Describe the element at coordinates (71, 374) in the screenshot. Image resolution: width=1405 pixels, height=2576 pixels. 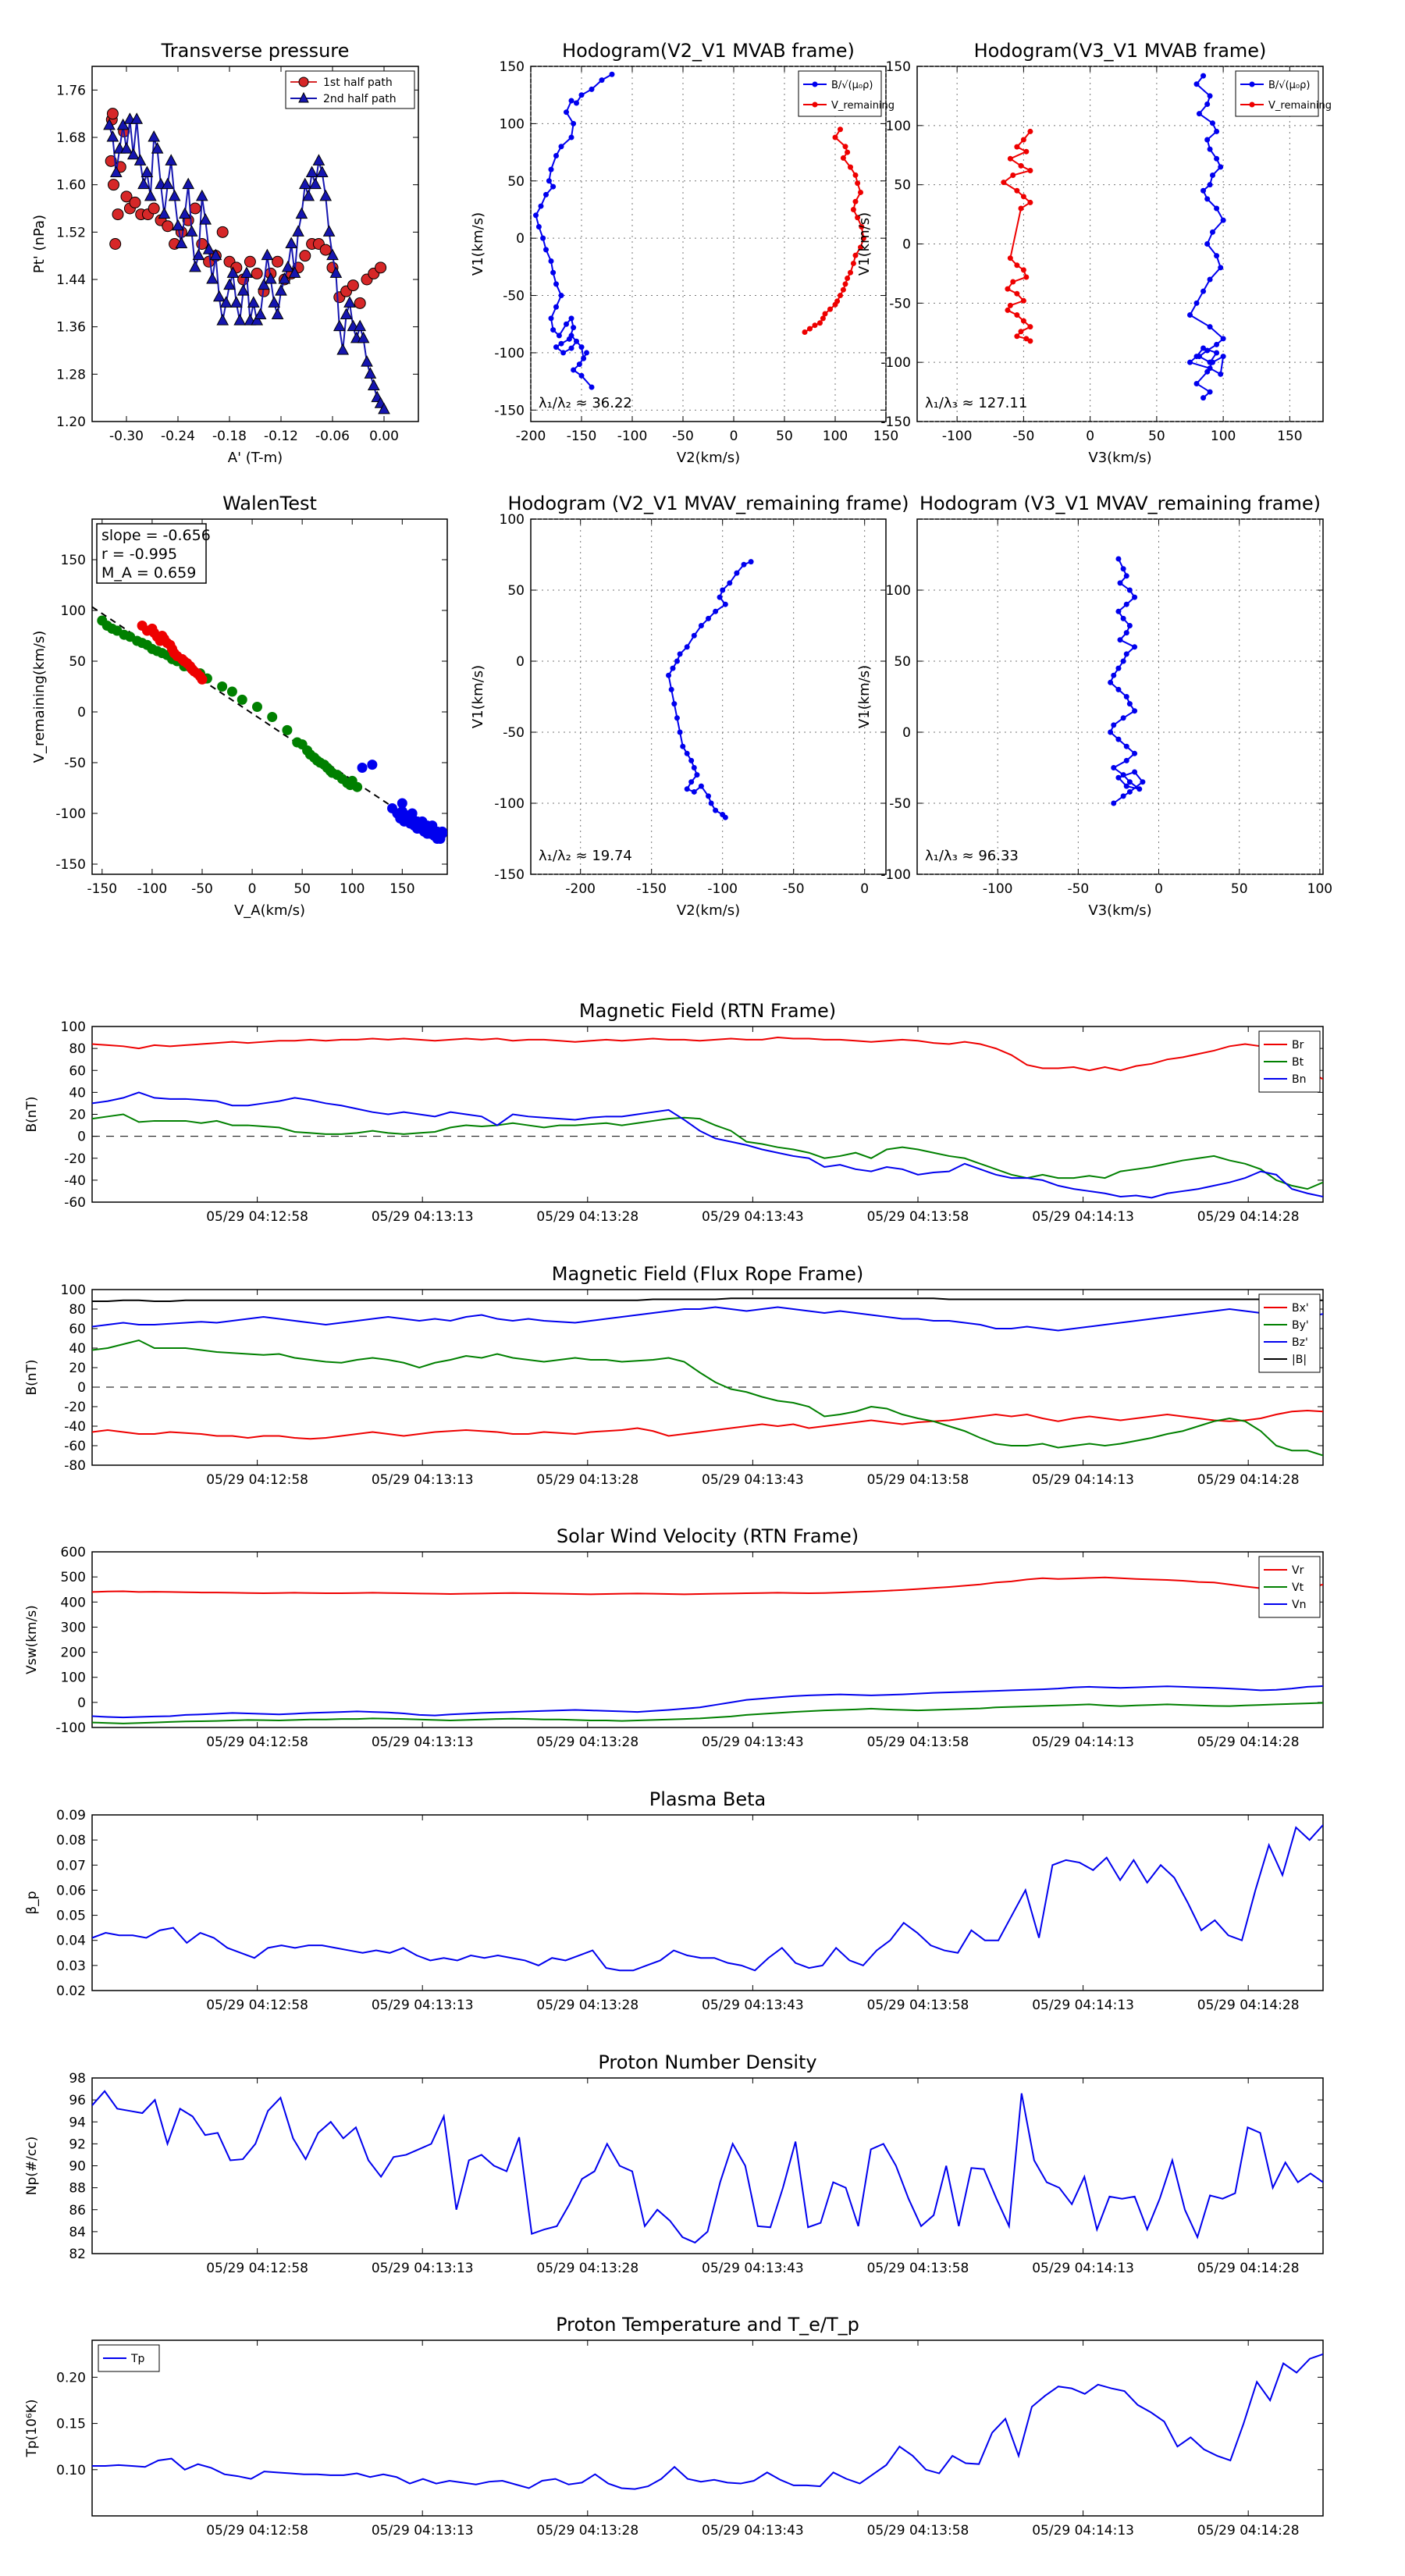
I see `y-tick-label: 1.28` at that location.